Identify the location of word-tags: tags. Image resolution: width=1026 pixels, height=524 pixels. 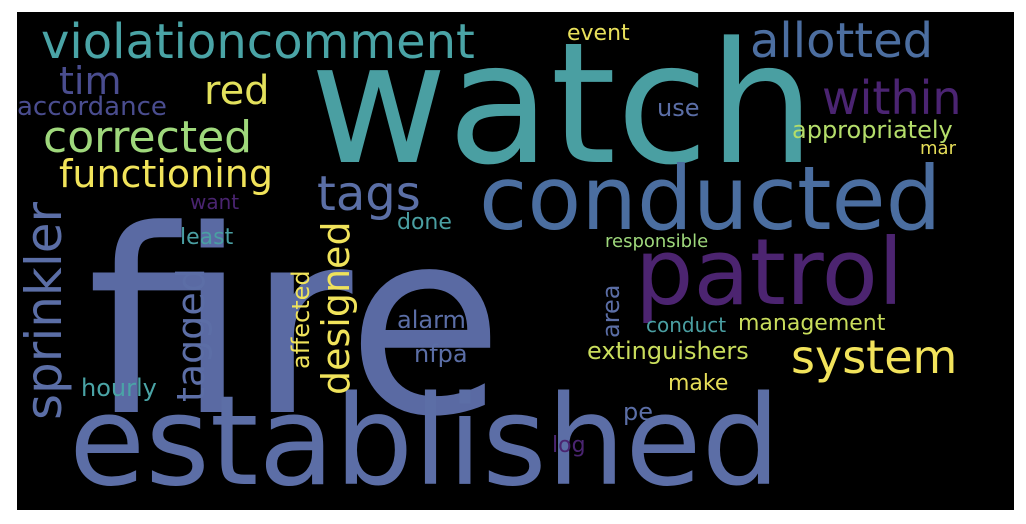
(369, 194).